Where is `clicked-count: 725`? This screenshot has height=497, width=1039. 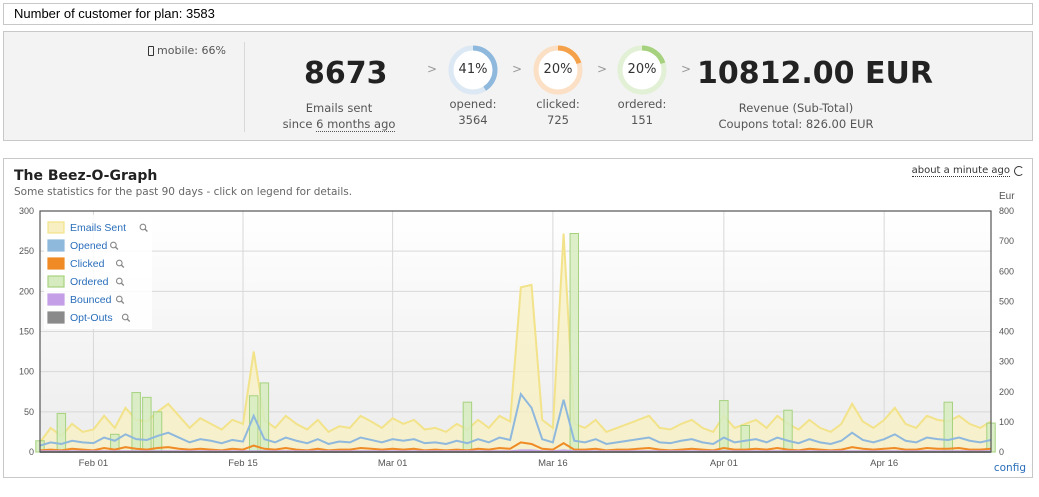 clicked-count: 725 is located at coordinates (558, 120).